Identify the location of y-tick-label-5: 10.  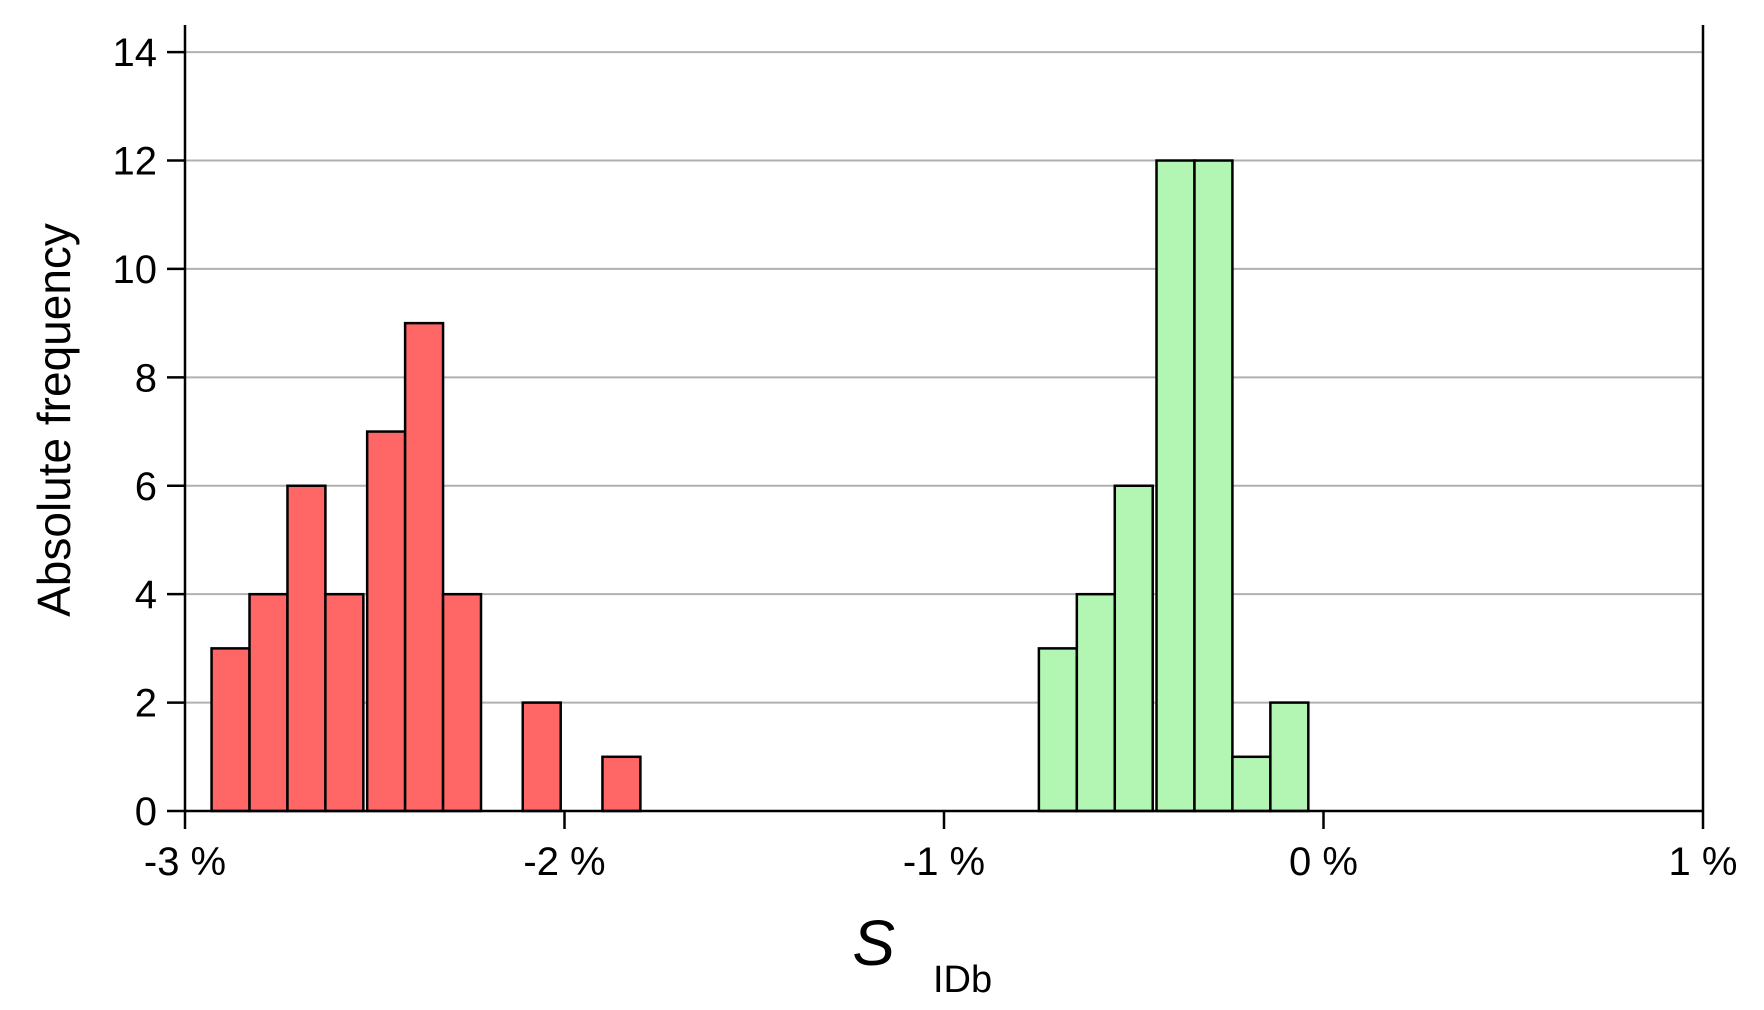
(135, 270).